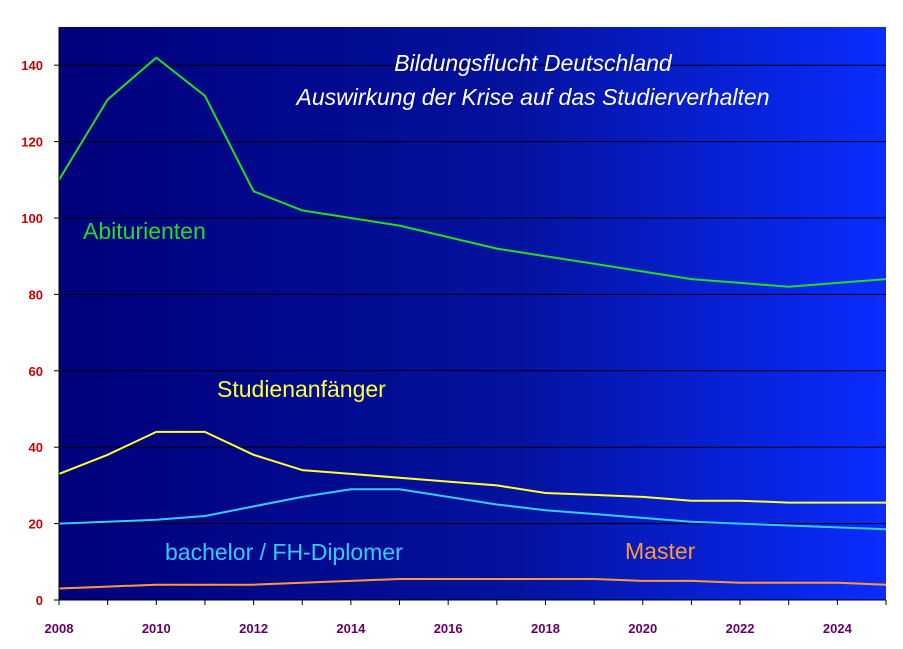 This screenshot has width=903, height=649. What do you see at coordinates (253, 628) in the screenshot?
I see `x-tick-label-2012: 2012` at bounding box center [253, 628].